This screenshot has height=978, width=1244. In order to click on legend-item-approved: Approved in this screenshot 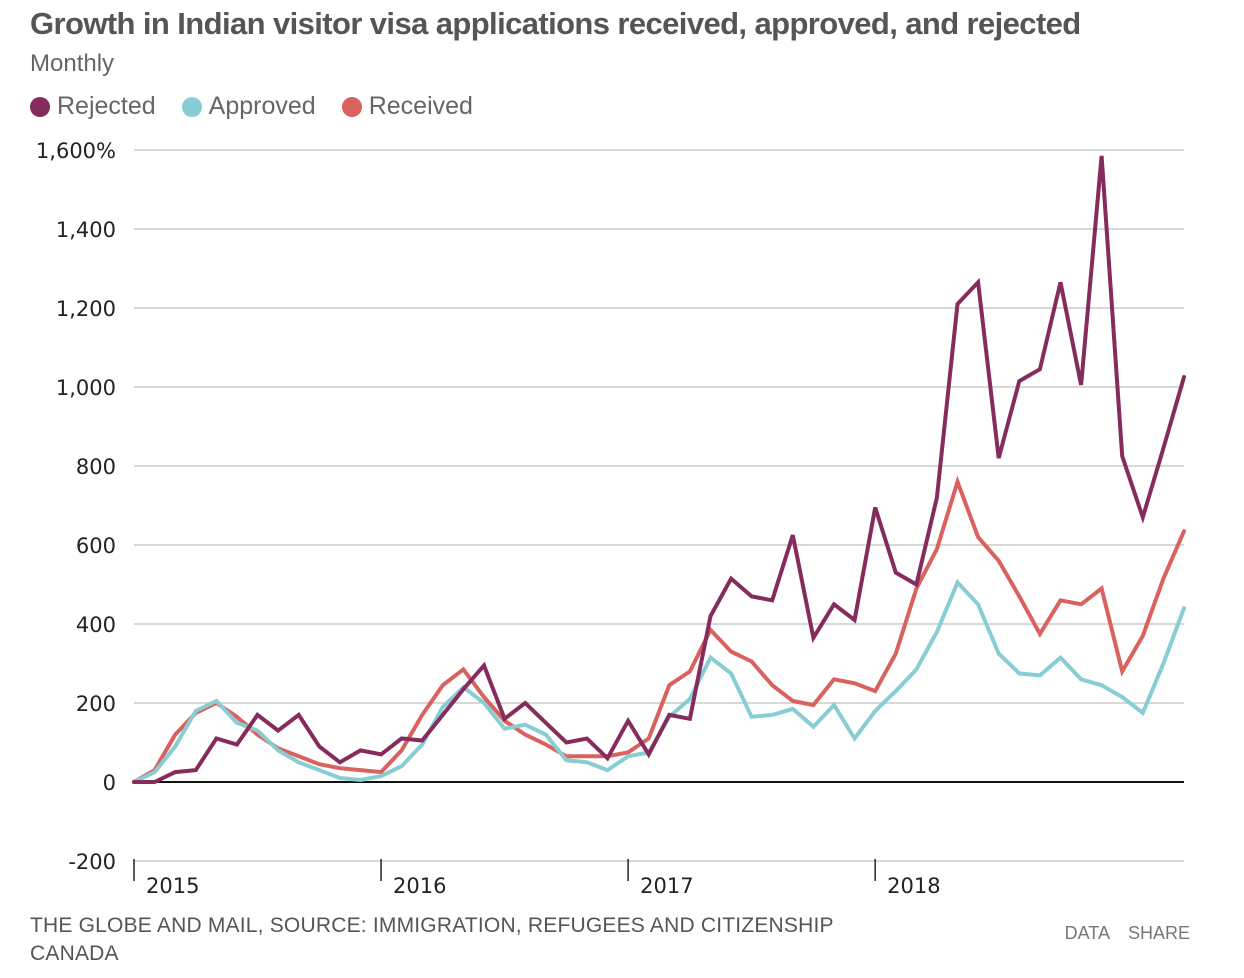, I will do `click(248, 106)`.